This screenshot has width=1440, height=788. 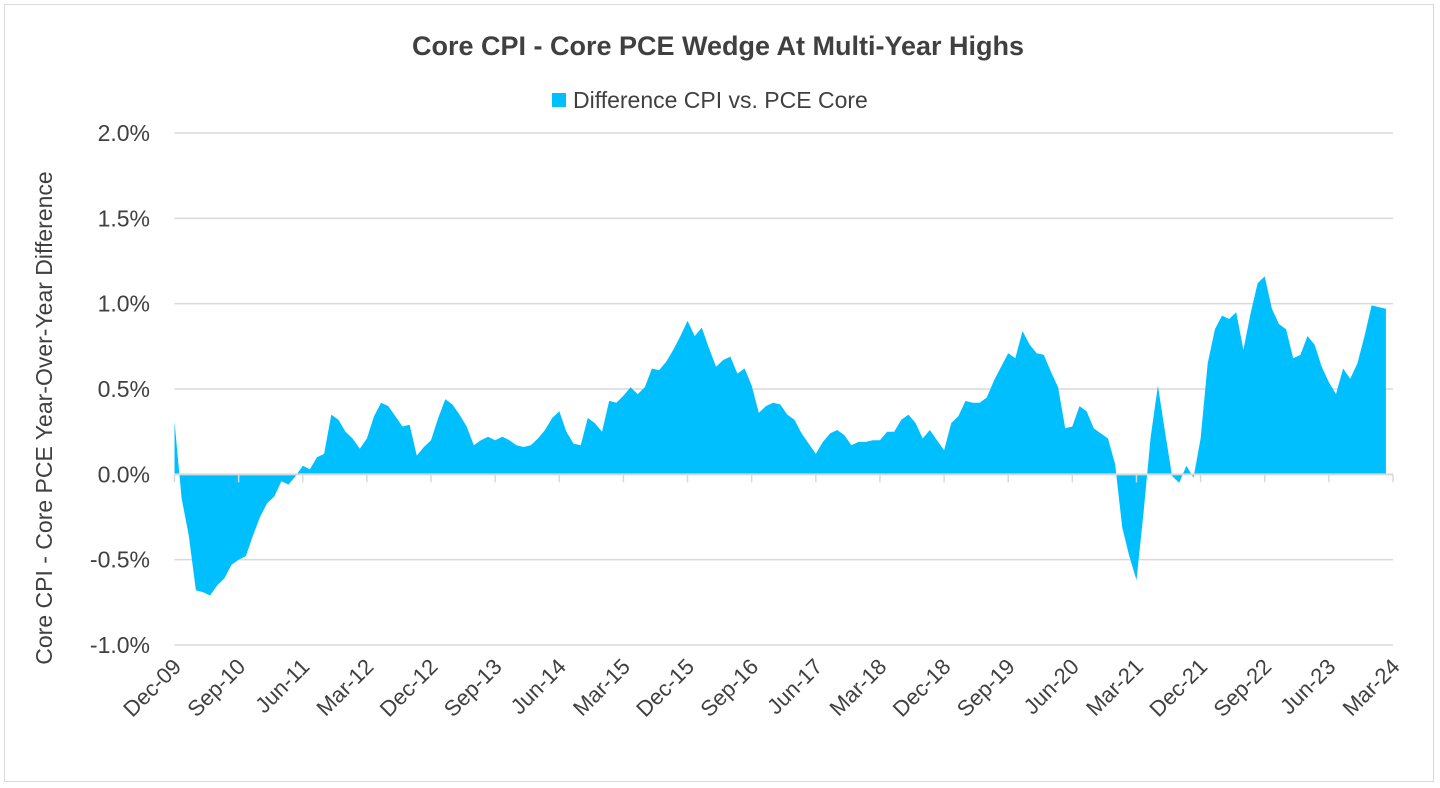 What do you see at coordinates (124, 474) in the screenshot?
I see `y-tick-label: 0.0%` at bounding box center [124, 474].